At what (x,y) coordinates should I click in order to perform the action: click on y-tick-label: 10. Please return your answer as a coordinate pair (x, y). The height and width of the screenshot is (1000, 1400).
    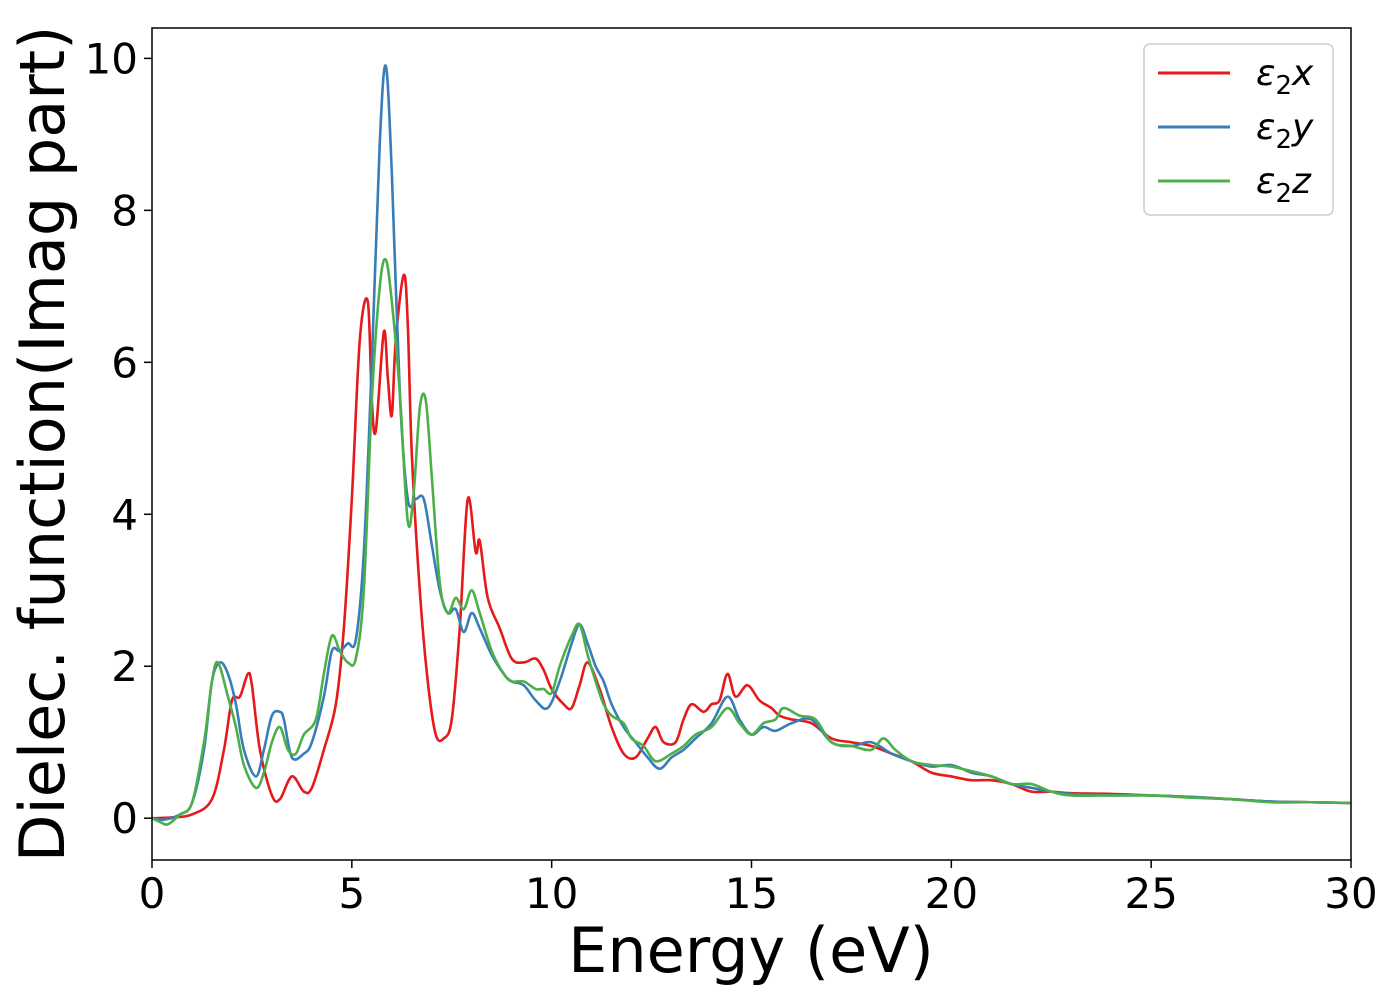
    Looking at the image, I should click on (111, 58).